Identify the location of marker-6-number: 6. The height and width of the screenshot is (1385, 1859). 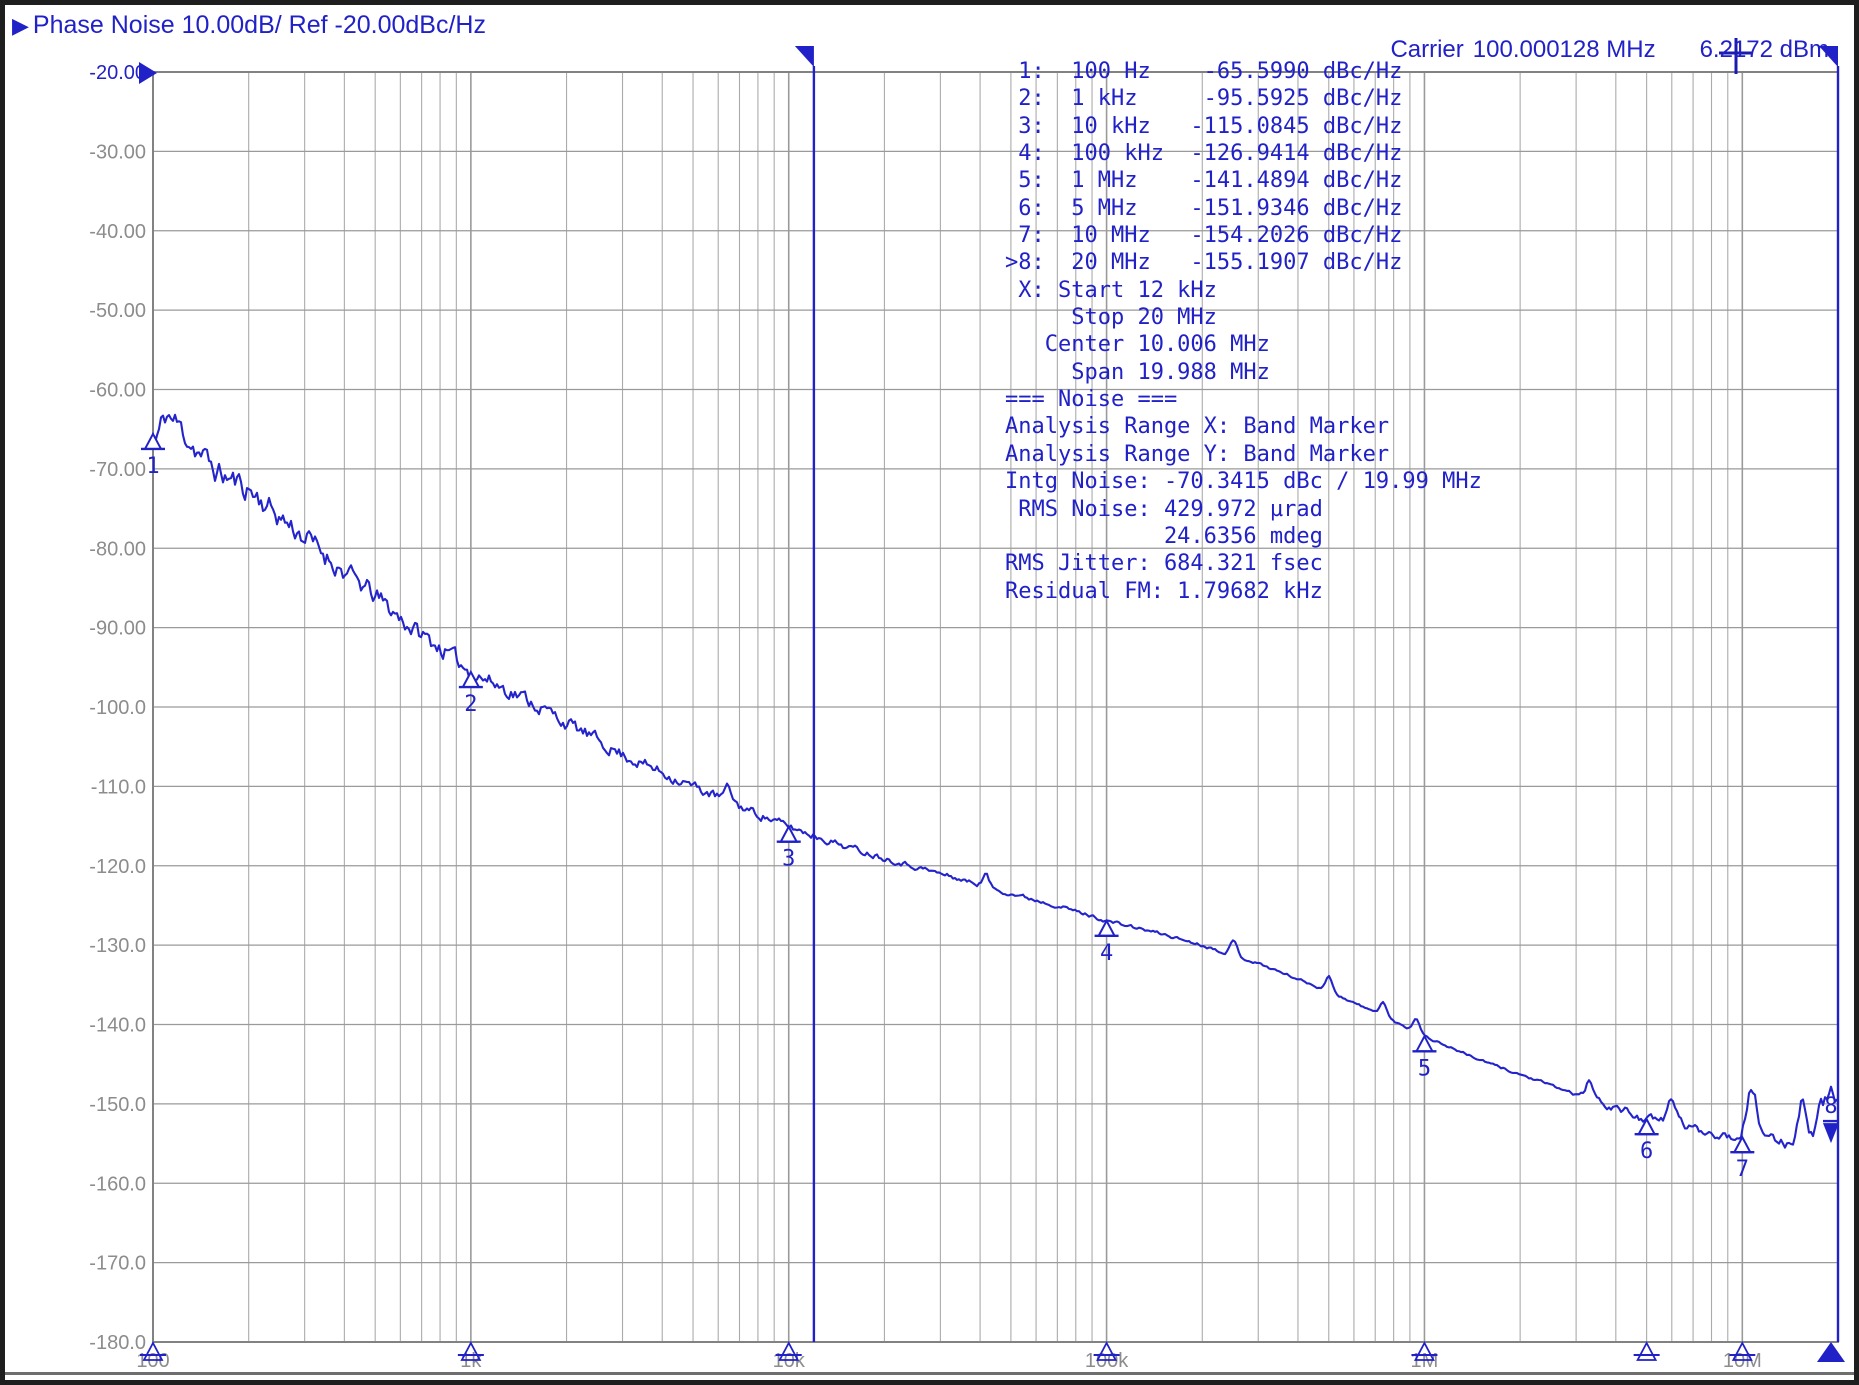
(1646, 1151).